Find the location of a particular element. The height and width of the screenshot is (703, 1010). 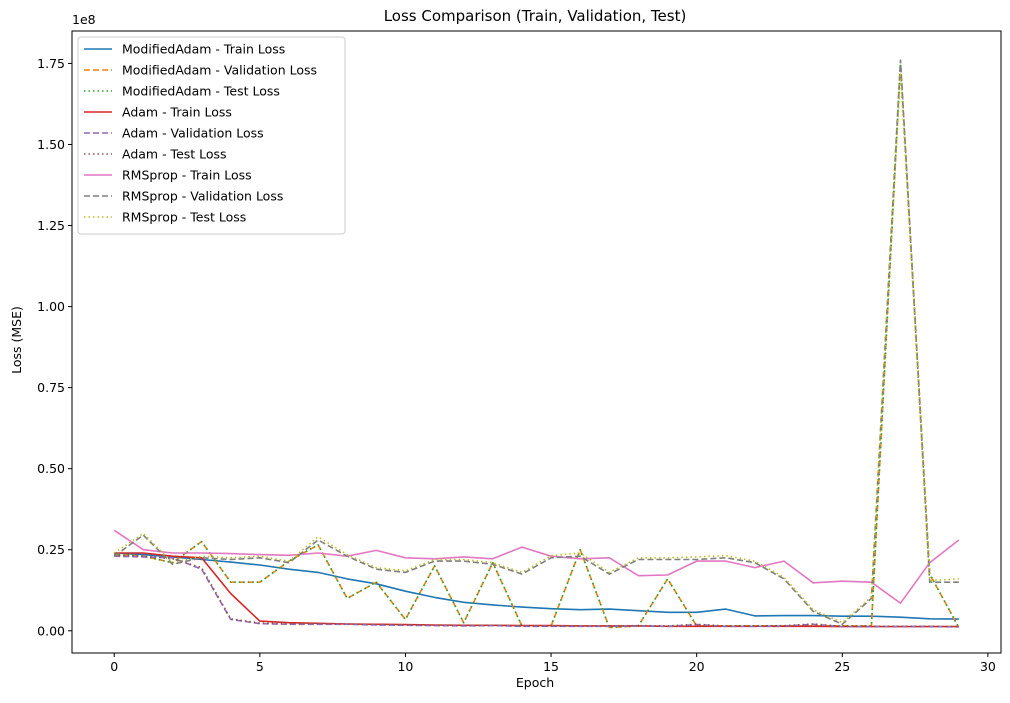

legend-label: Adam - Test Loss is located at coordinates (174, 154).